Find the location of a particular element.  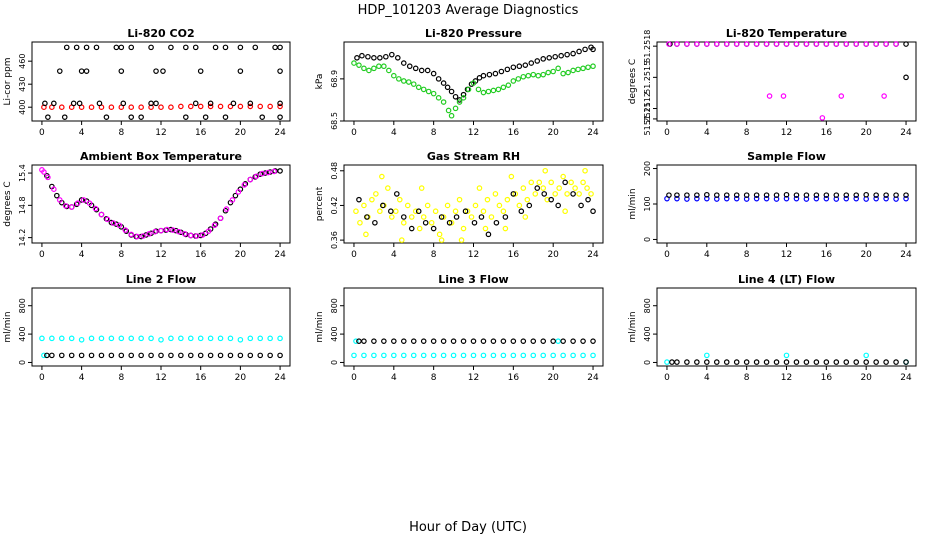

y-axis-label: degrees C is located at coordinates (633, 81).